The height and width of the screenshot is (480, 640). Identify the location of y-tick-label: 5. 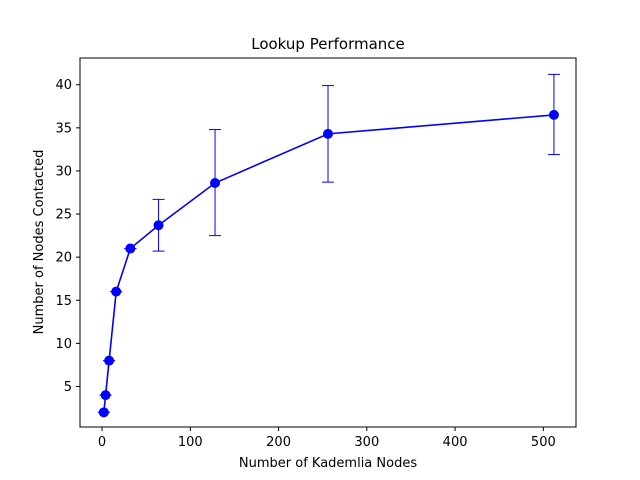
(68, 387).